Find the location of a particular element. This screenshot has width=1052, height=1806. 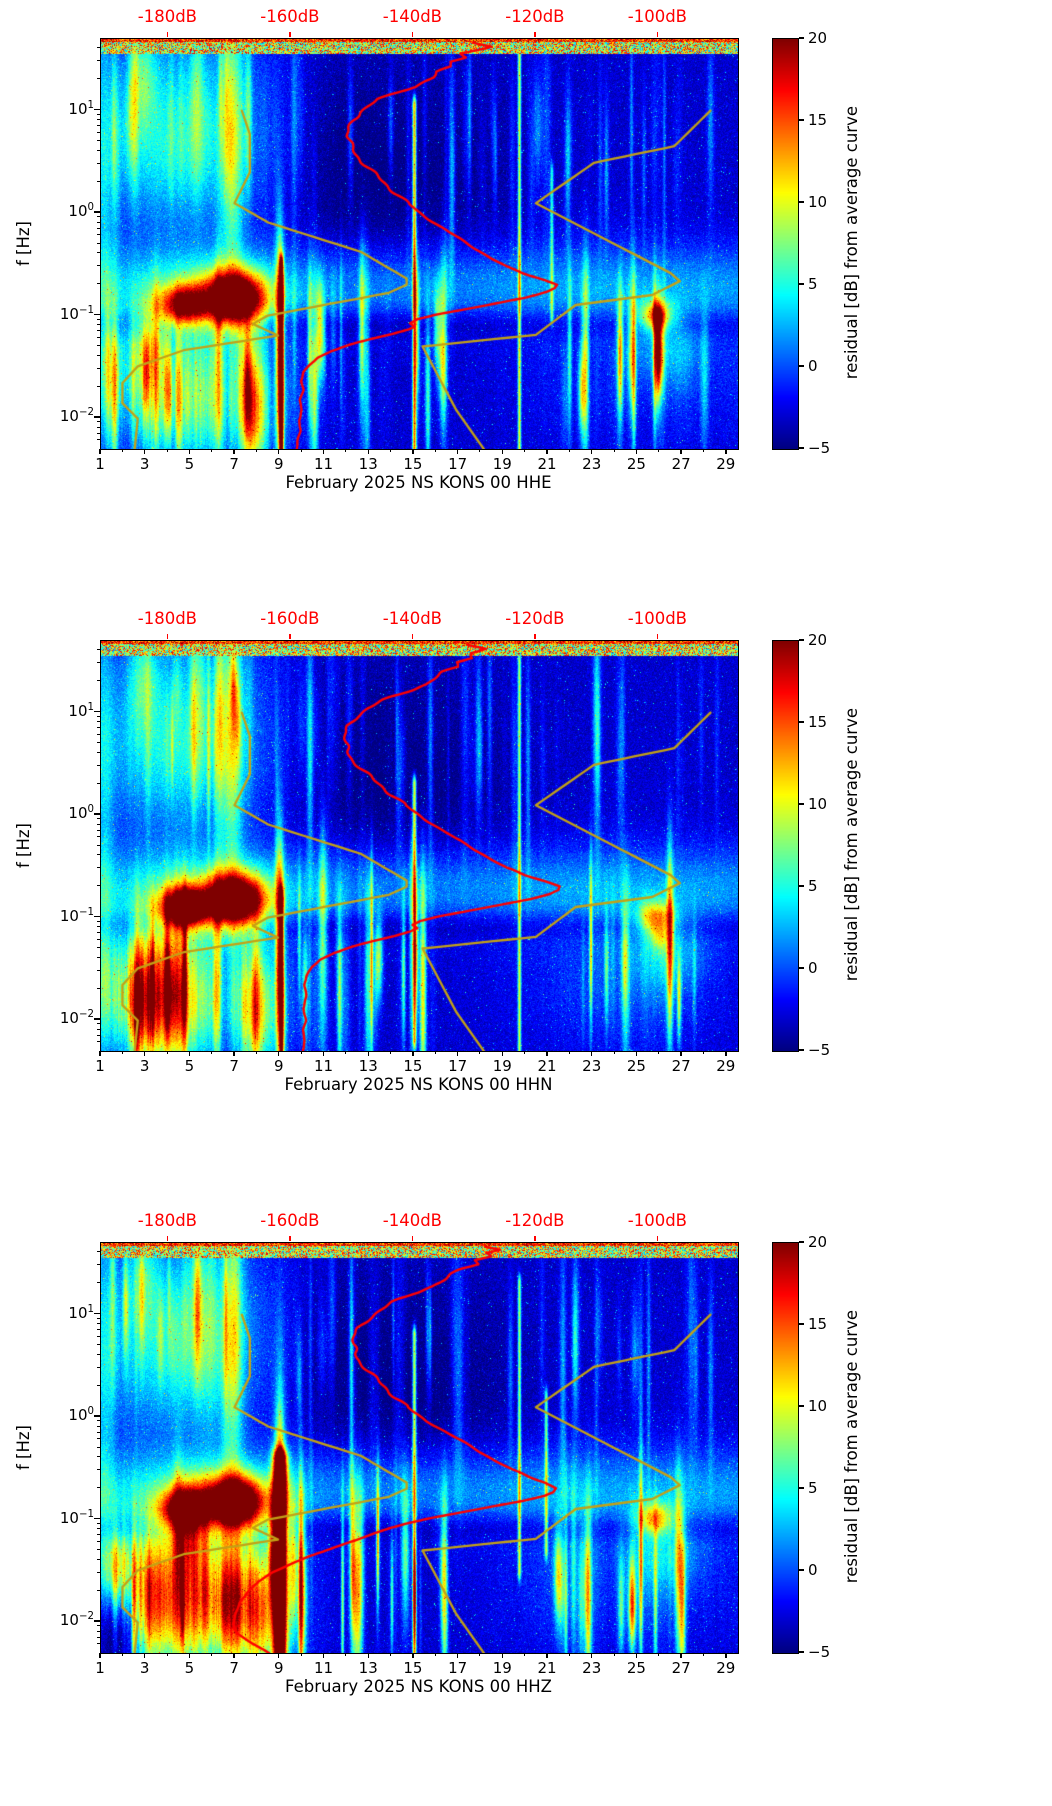

colorbar-gradient is located at coordinates (785, 244).